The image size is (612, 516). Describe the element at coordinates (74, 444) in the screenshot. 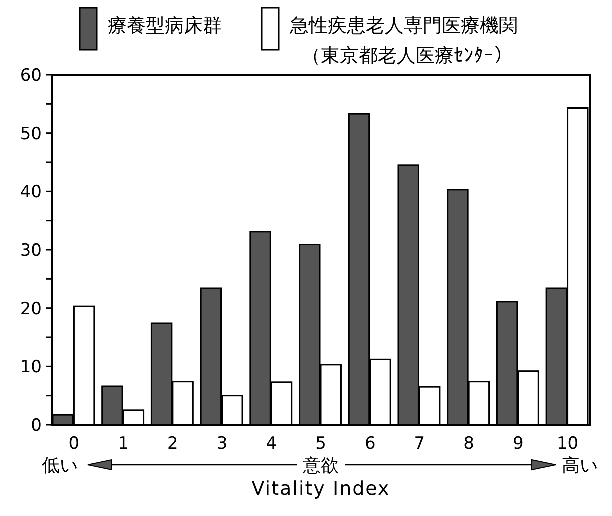

I see `x-tick-label: 0` at that location.